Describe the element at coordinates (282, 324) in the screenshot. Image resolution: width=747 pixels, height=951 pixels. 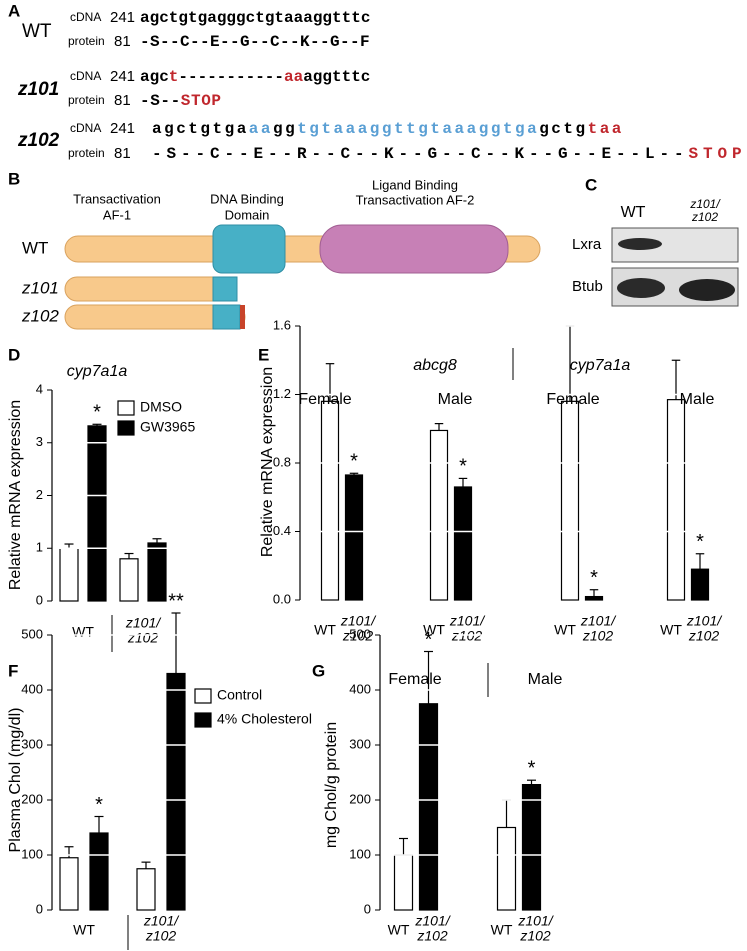
I see `y-tick-label: 1.6` at that location.